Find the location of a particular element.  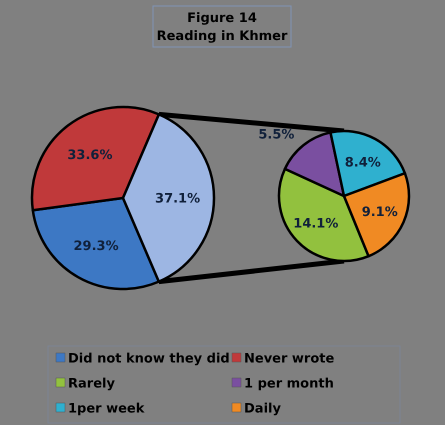

data-label: 29.3% is located at coordinates (96, 246).